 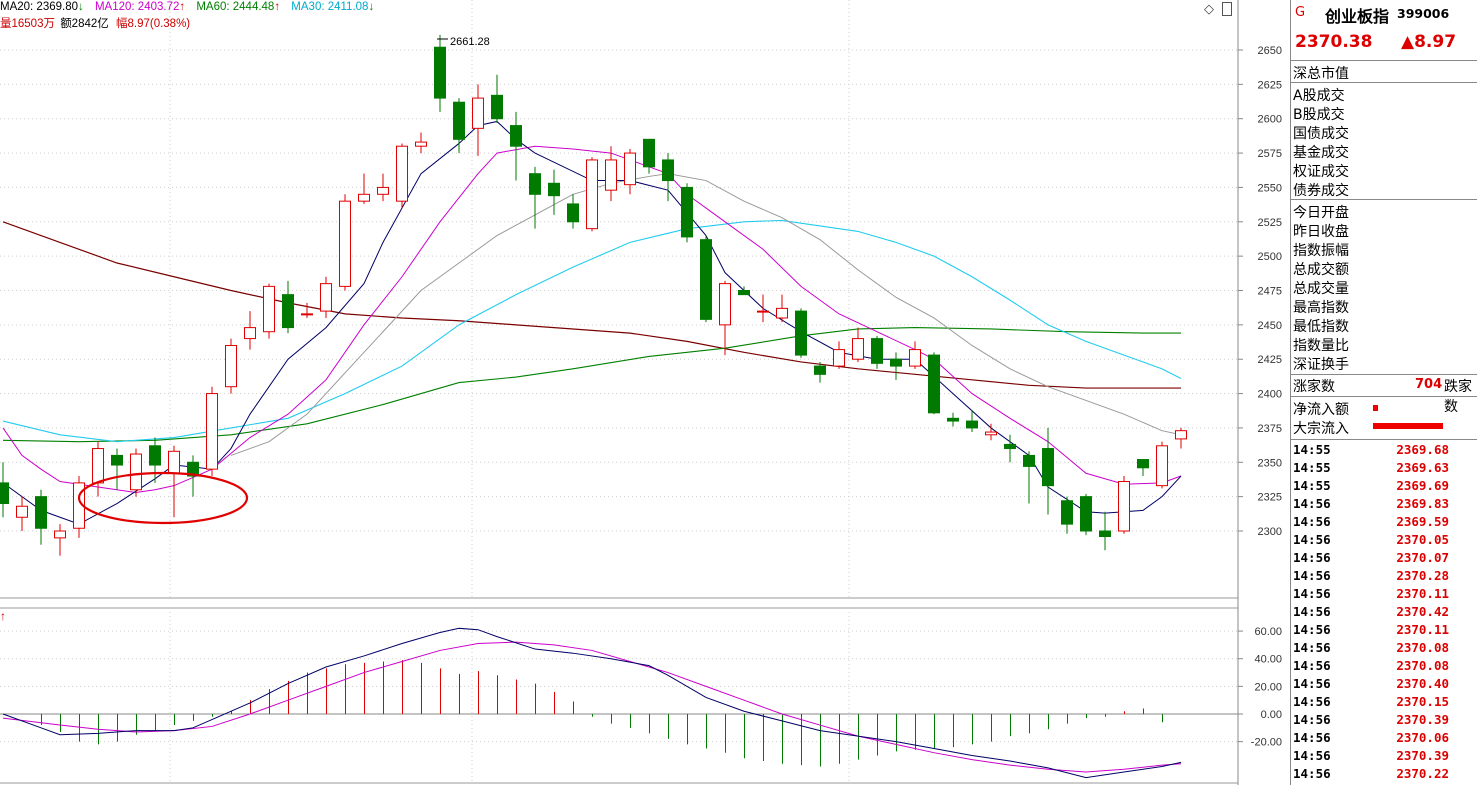 I want to click on tick-price: 2370.08, so click(x=1422, y=647).